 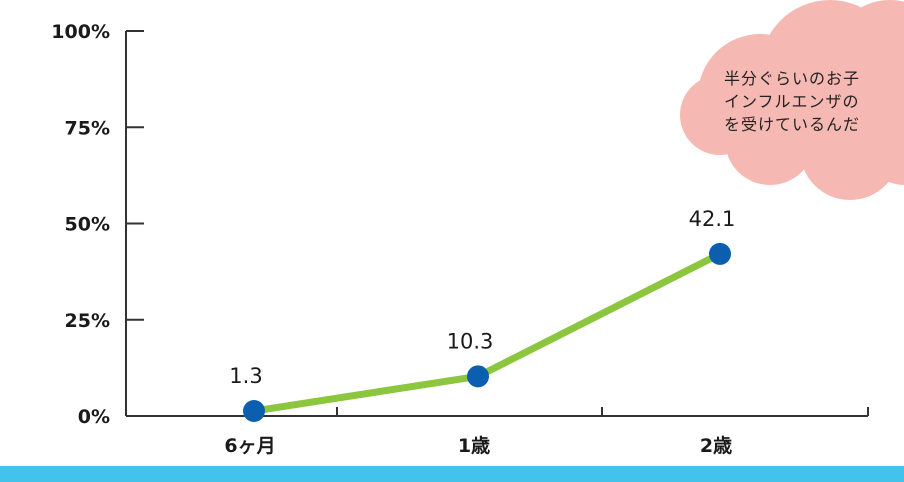 I want to click on y-tick-label: 0%, so click(x=94, y=417).